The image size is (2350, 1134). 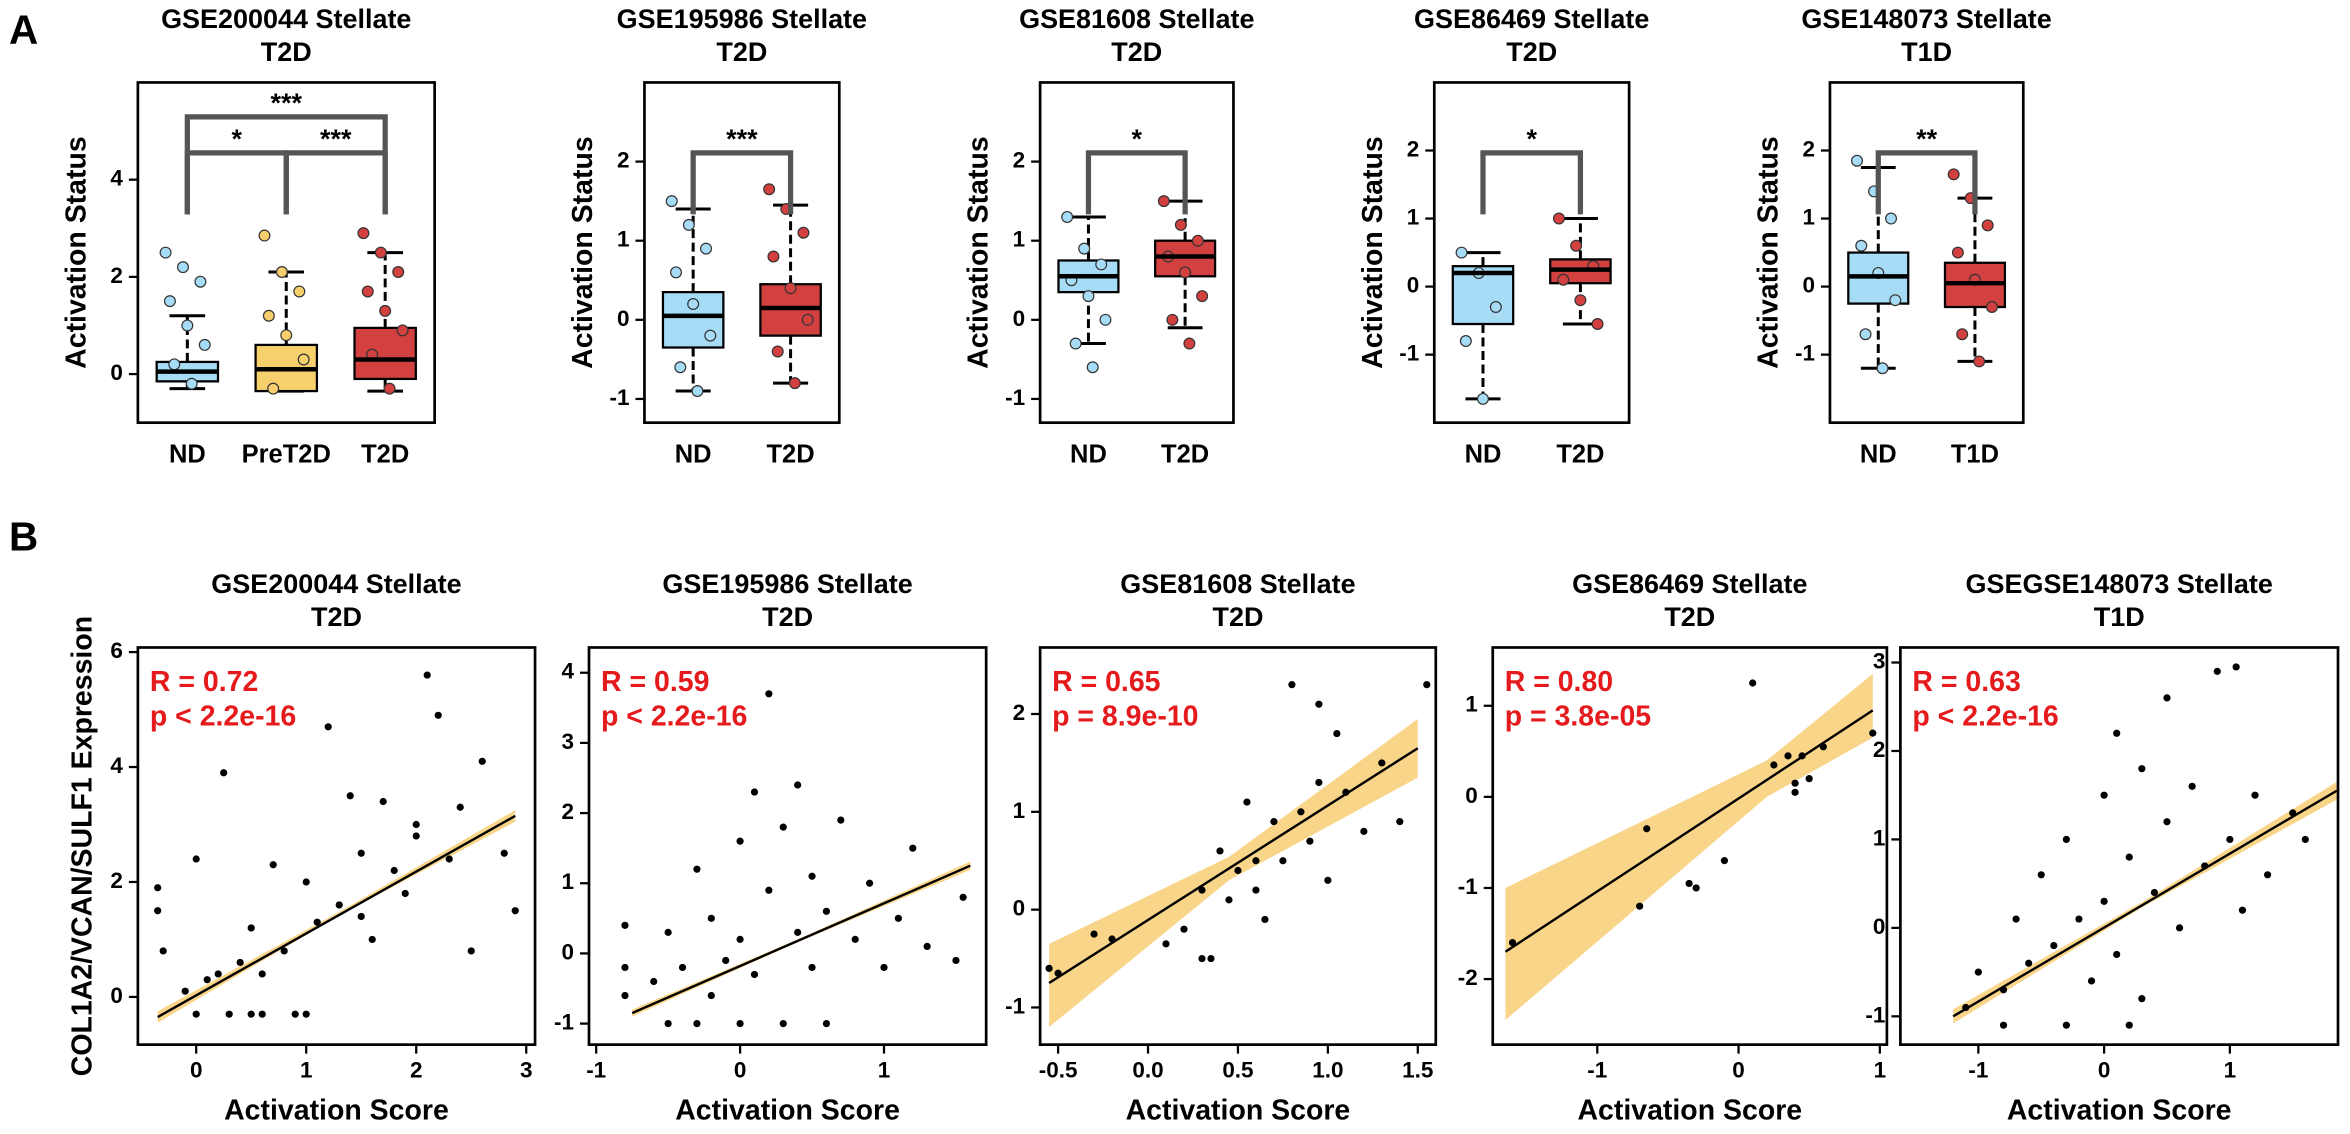 I want to click on y-axis-label: Activation Status, so click(x=1373, y=252).